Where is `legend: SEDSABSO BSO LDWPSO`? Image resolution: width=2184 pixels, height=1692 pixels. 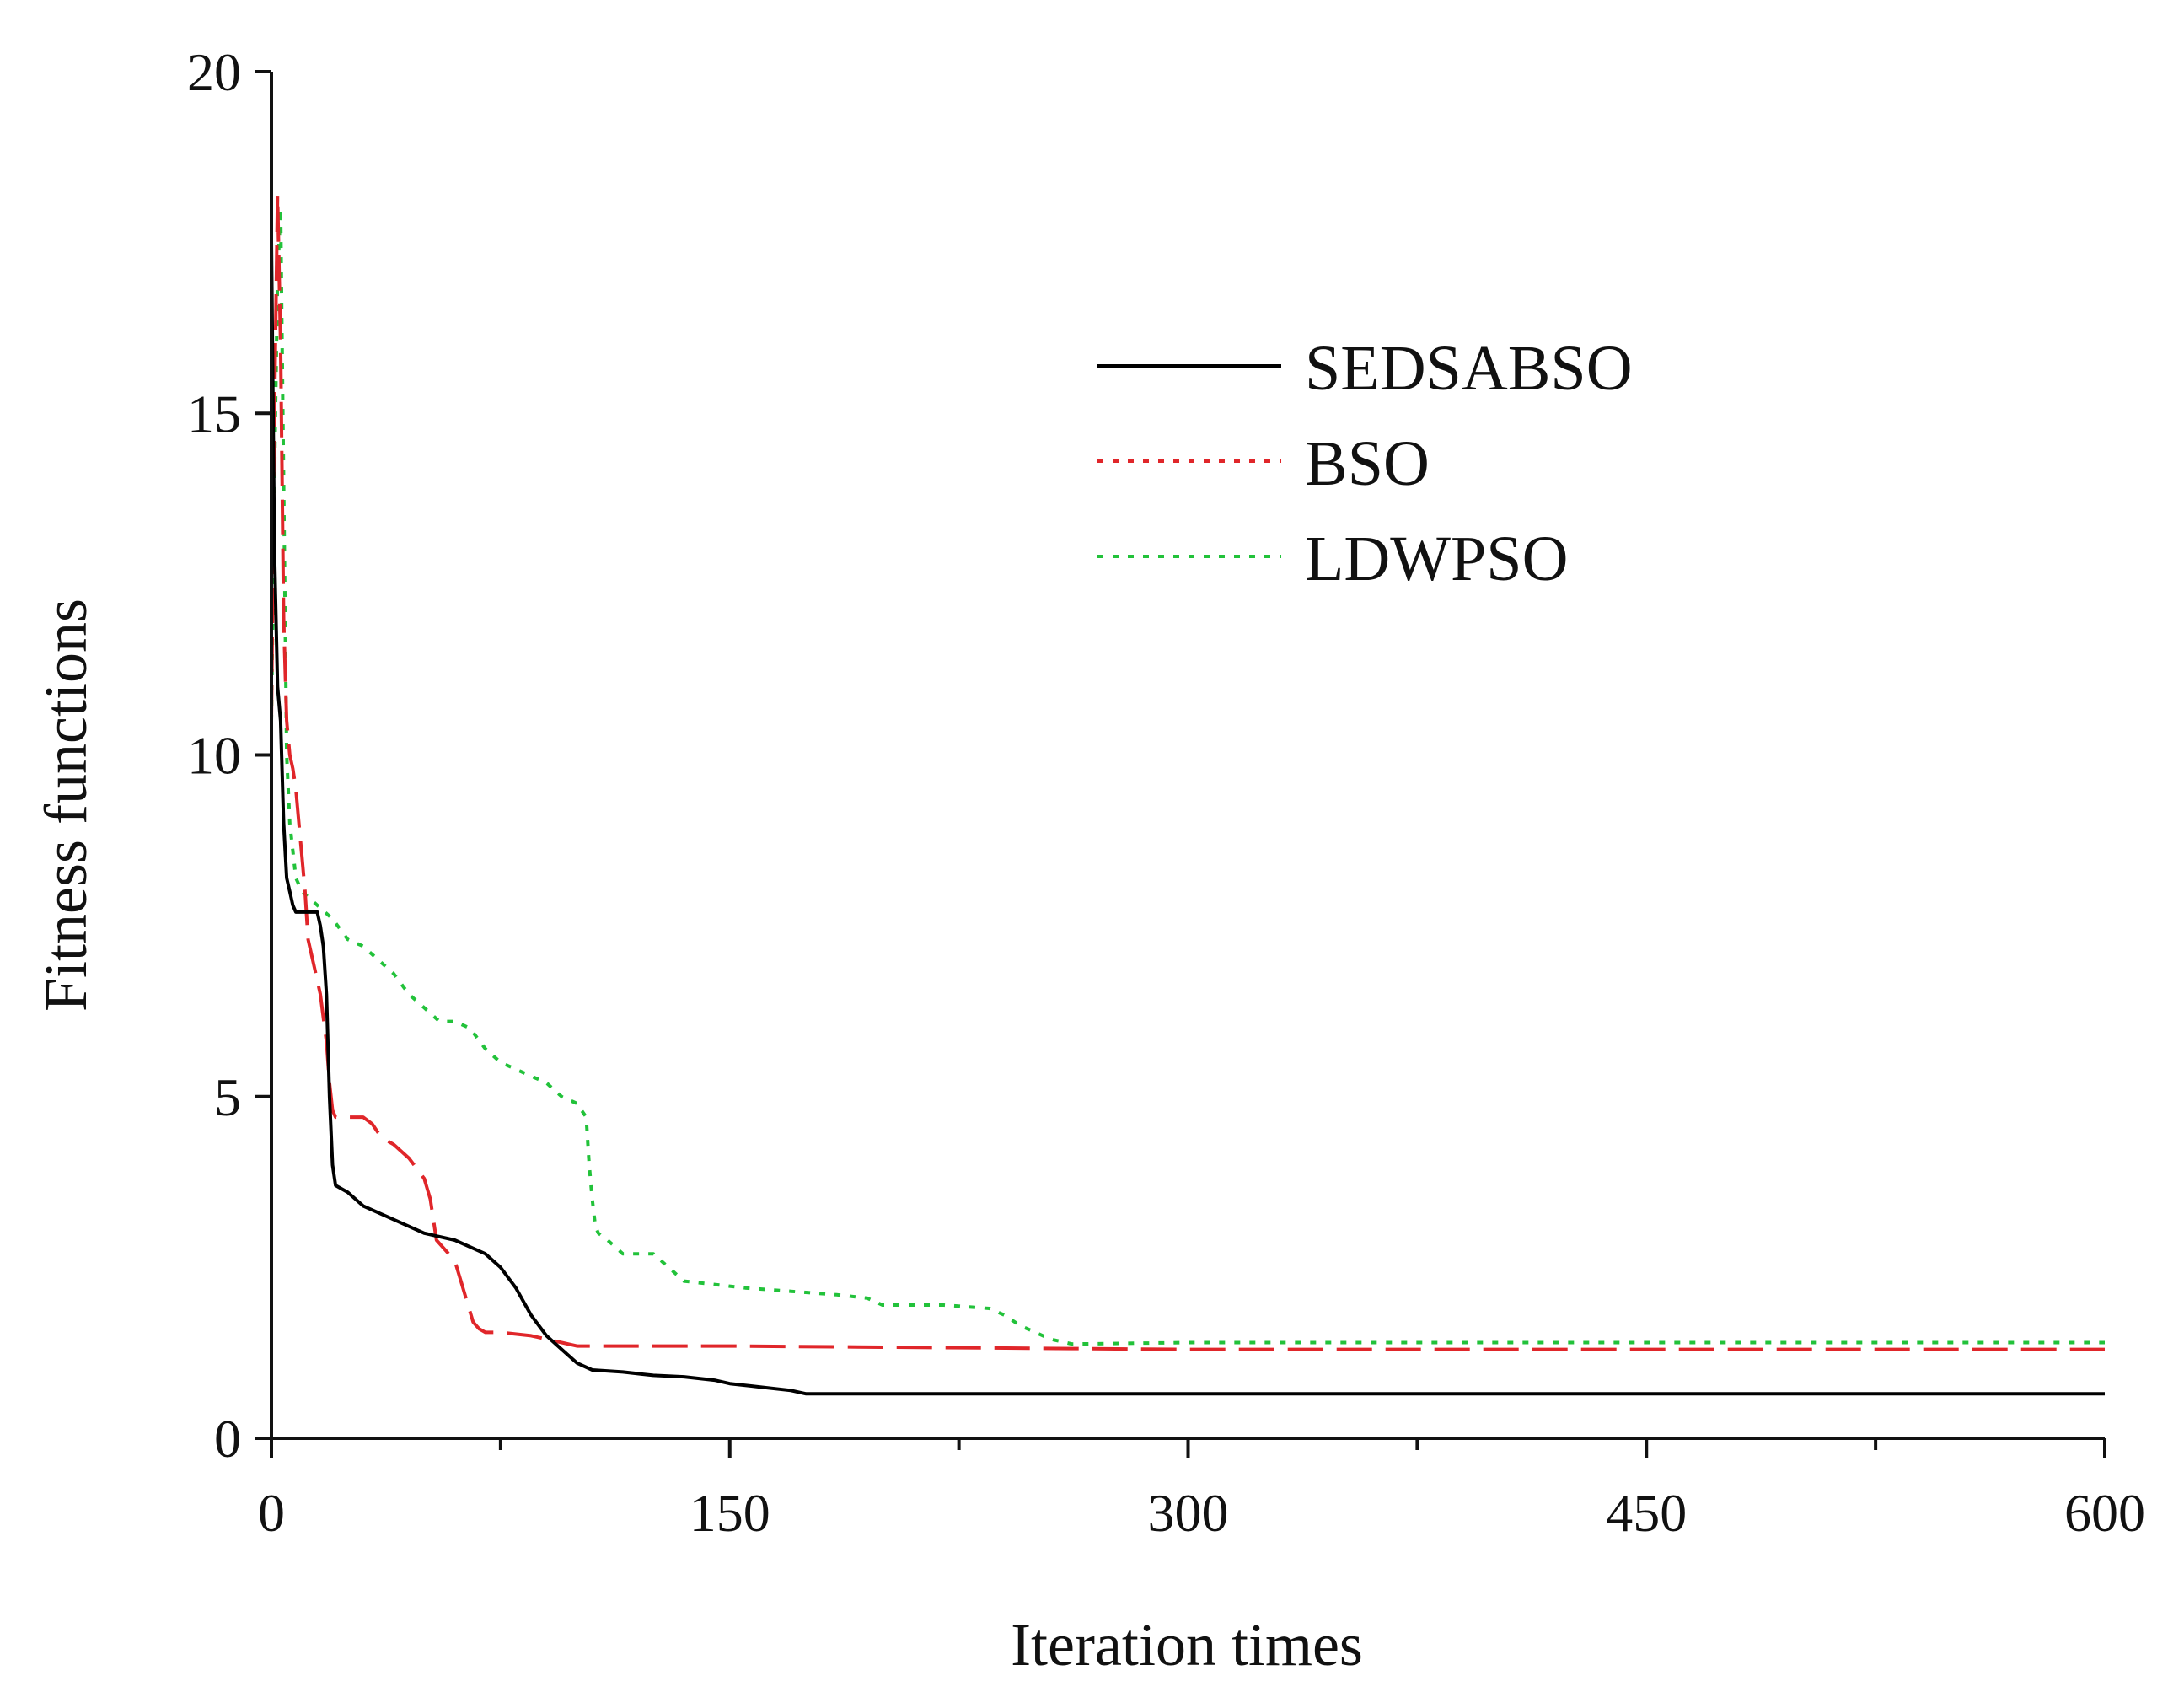 legend: SEDSABSO BSO LDWPSO is located at coordinates (1365, 464).